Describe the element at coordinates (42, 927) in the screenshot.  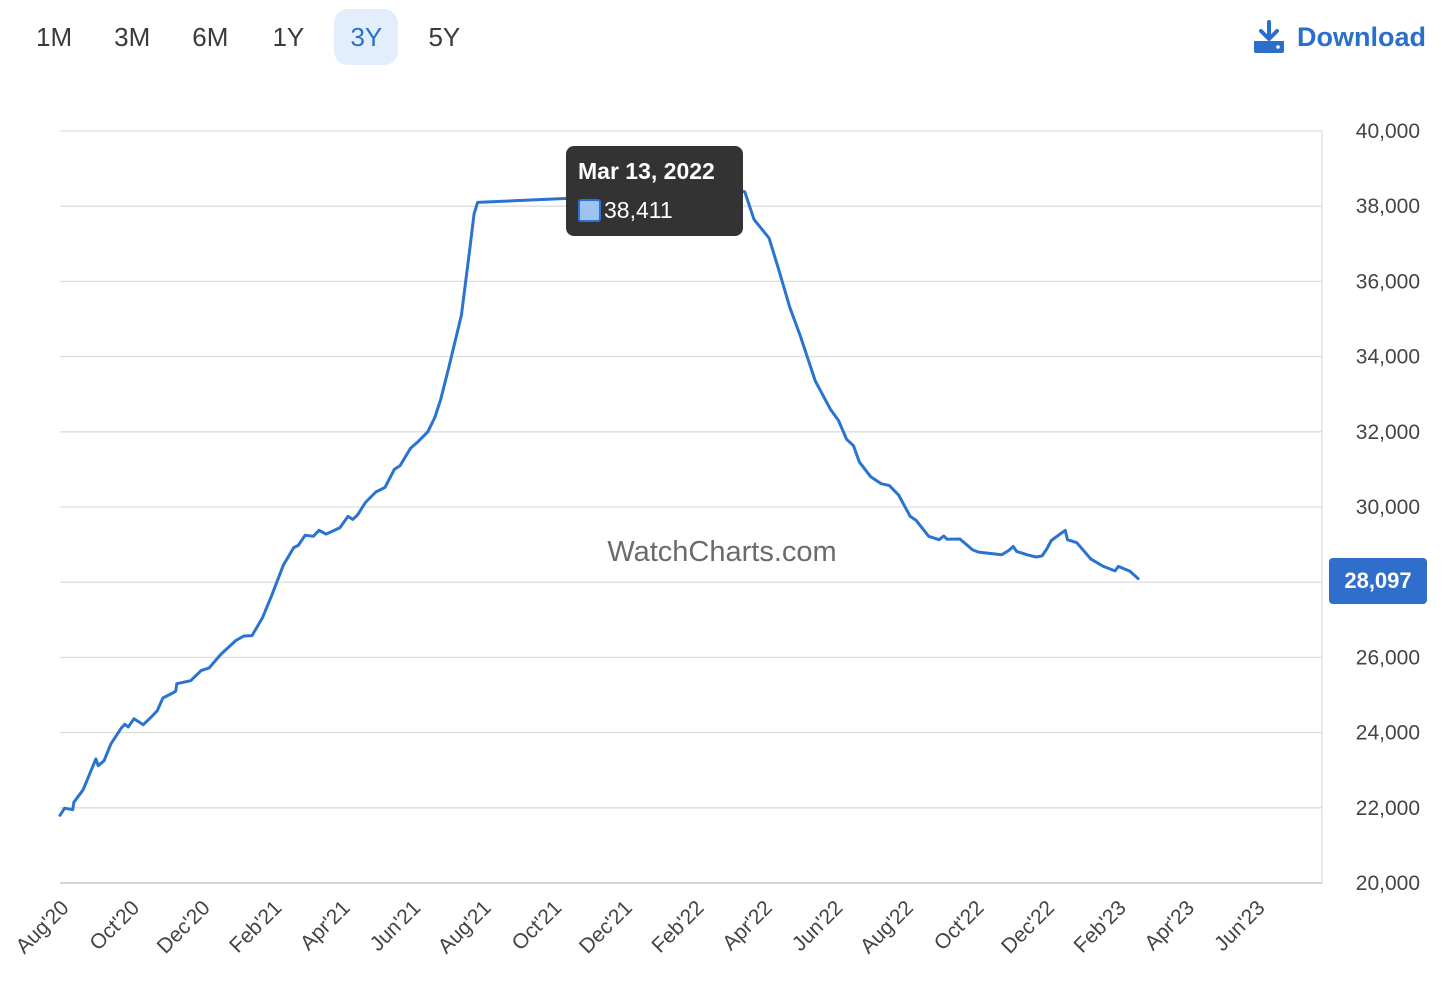
I see `x-tick-label: Aug'20` at that location.